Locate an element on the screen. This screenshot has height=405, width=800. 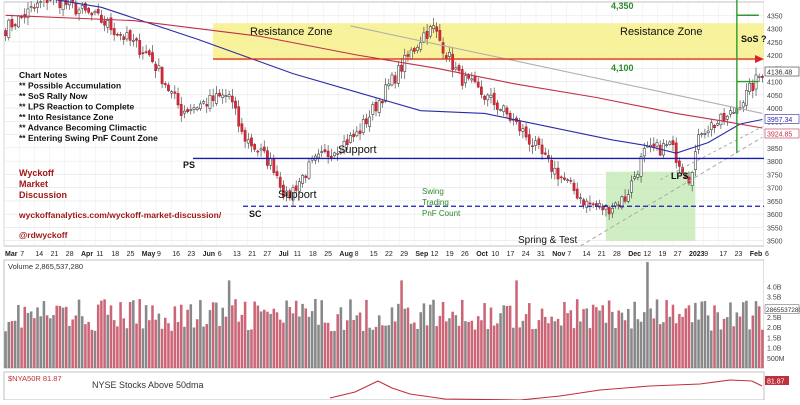
x-tick-label: 14 is located at coordinates (587, 254).